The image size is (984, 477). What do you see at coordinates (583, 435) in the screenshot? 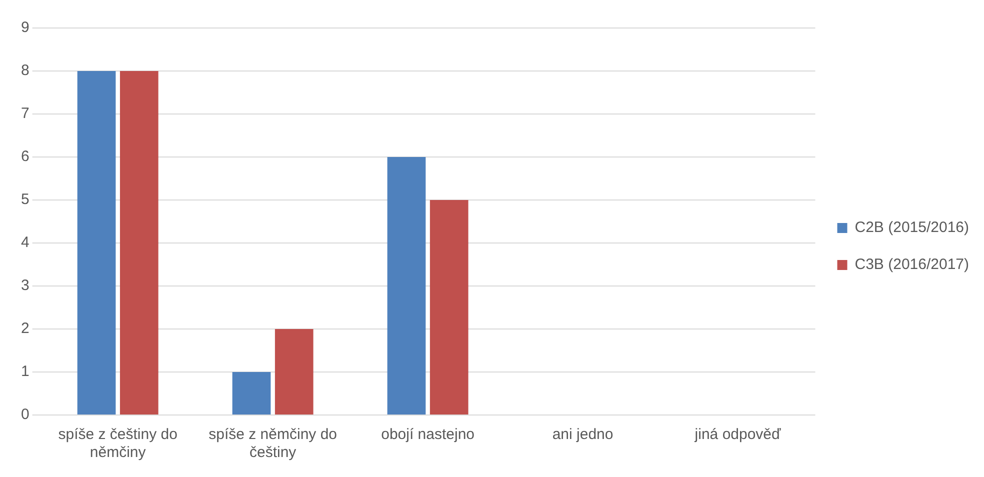
I see `x-tick-label: ani jedno` at bounding box center [583, 435].